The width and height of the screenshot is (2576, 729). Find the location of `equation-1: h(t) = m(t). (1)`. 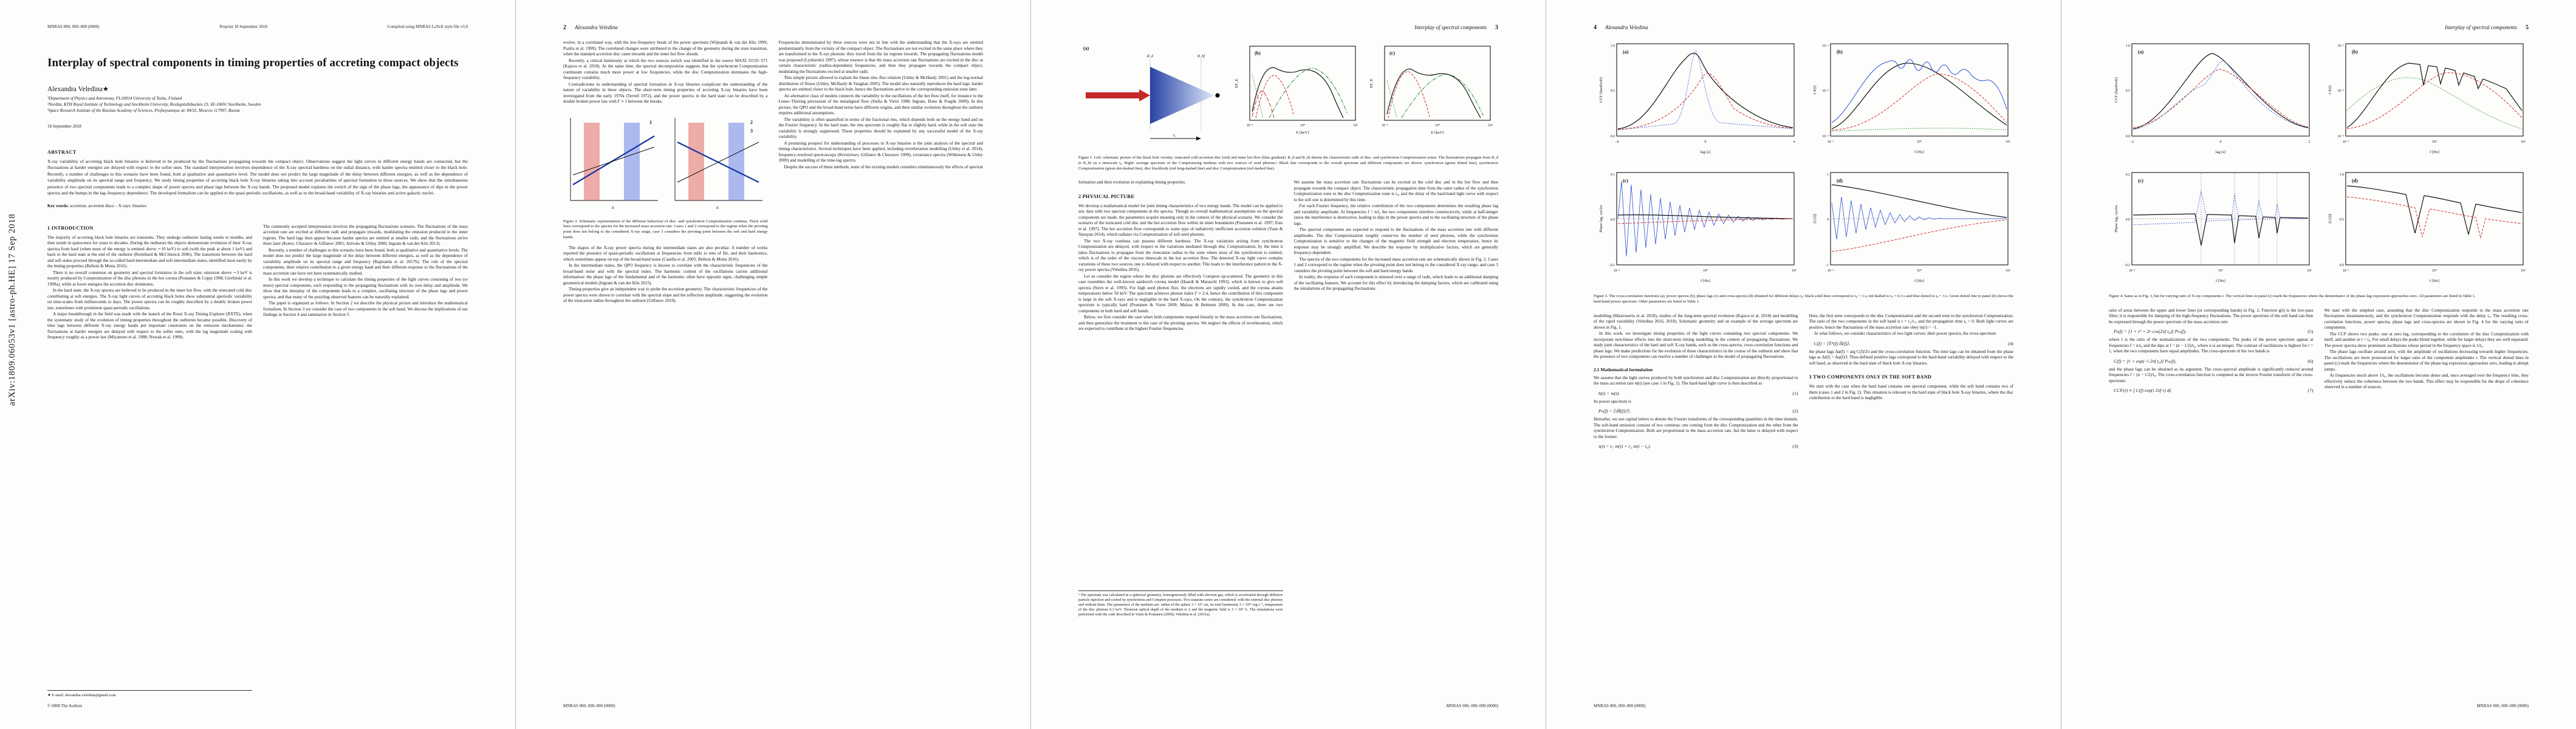

equation-1: h(t) = m(t). (1) is located at coordinates (1698, 393).